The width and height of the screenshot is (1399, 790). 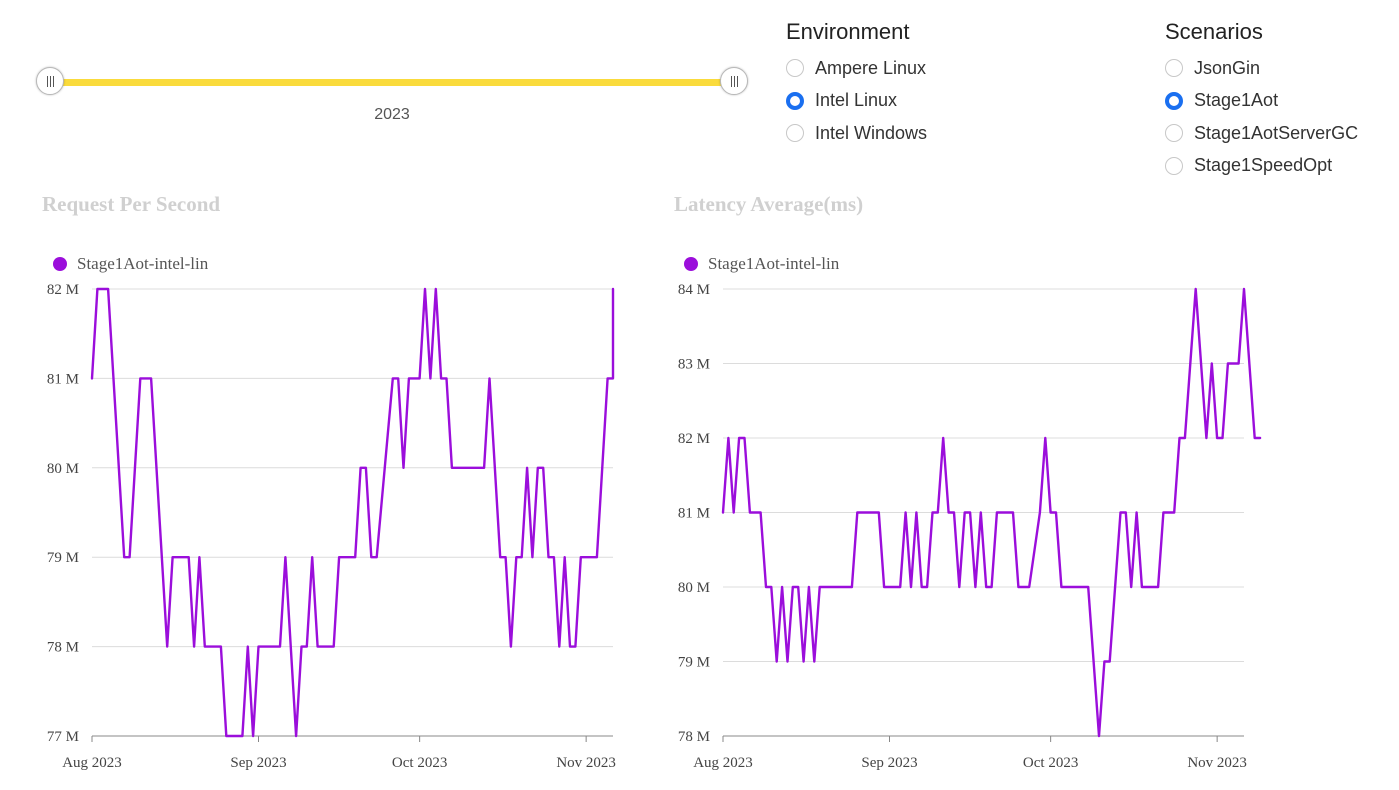 What do you see at coordinates (92, 763) in the screenshot?
I see `x-tick-label: Aug 2023` at bounding box center [92, 763].